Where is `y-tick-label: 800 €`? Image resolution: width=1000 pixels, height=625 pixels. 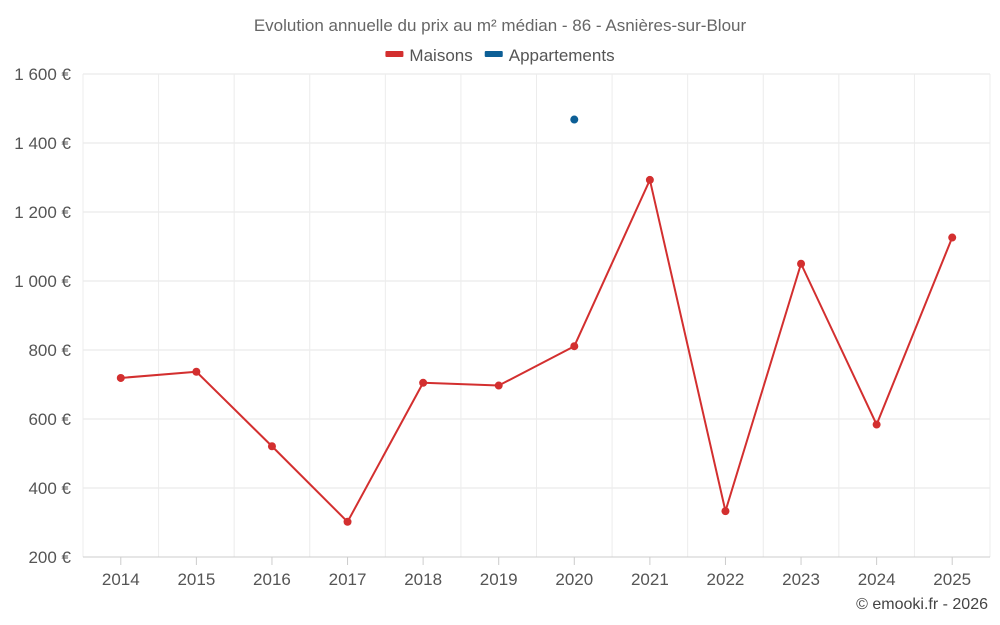
y-tick-label: 800 € is located at coordinates (49, 350).